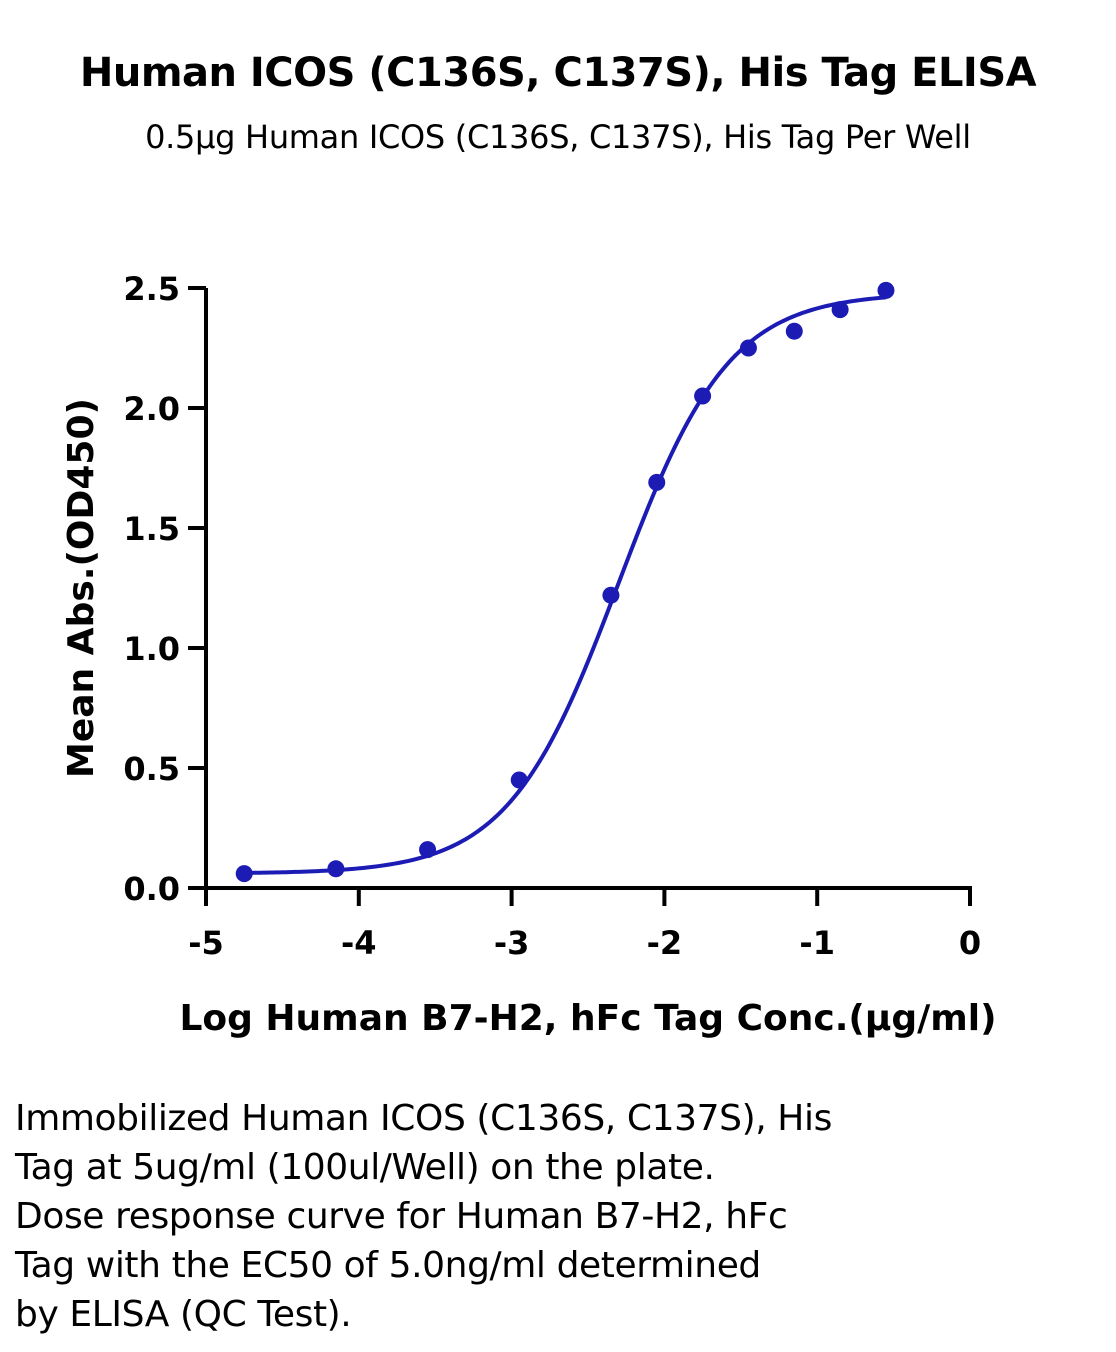 This screenshot has width=1116, height=1352. What do you see at coordinates (81, 588) in the screenshot?
I see `y-axis-label: Mean Abs.(OD450)` at bounding box center [81, 588].